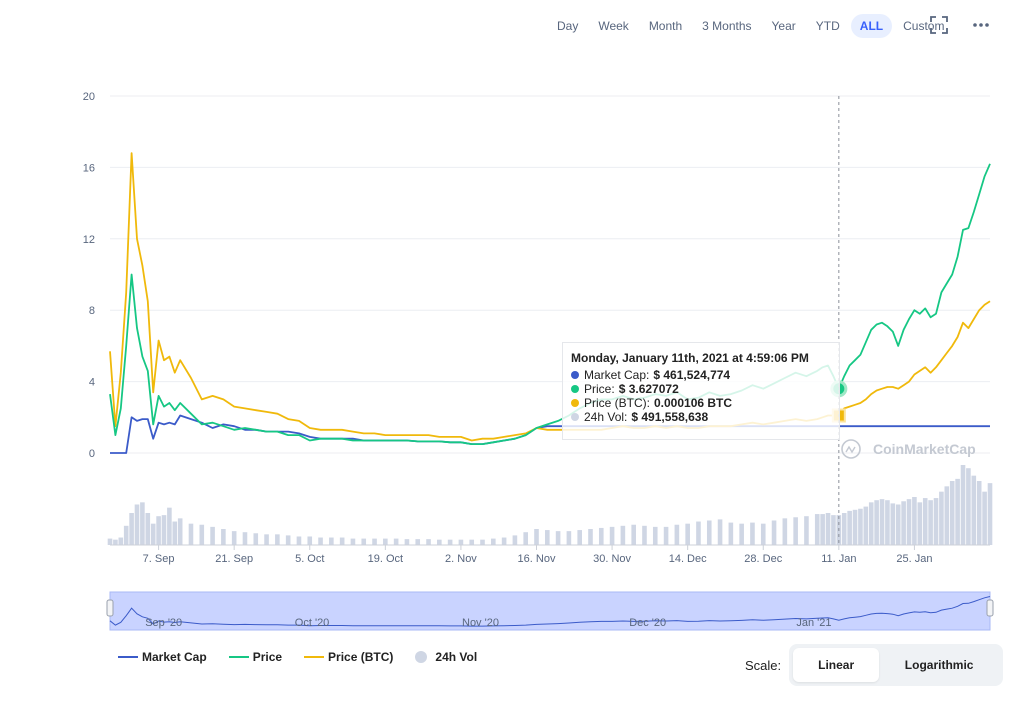 The width and height of the screenshot is (1027, 701). I want to click on tooltip-label: Price (BTC):, so click(617, 403).